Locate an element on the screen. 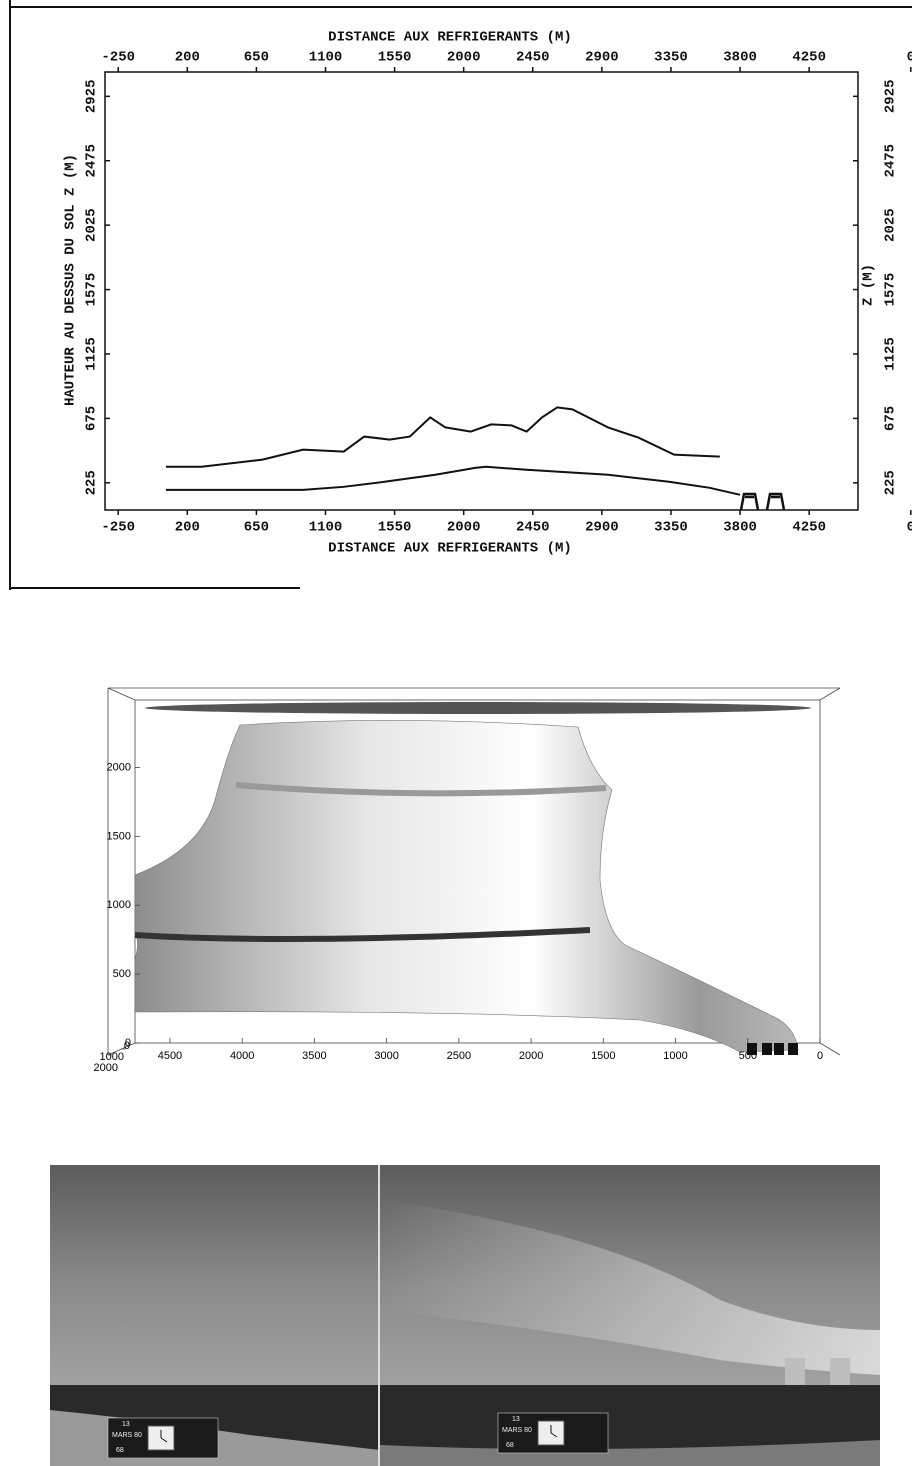 The width and height of the screenshot is (912, 1466). plume is located at coordinates (630, 1287).